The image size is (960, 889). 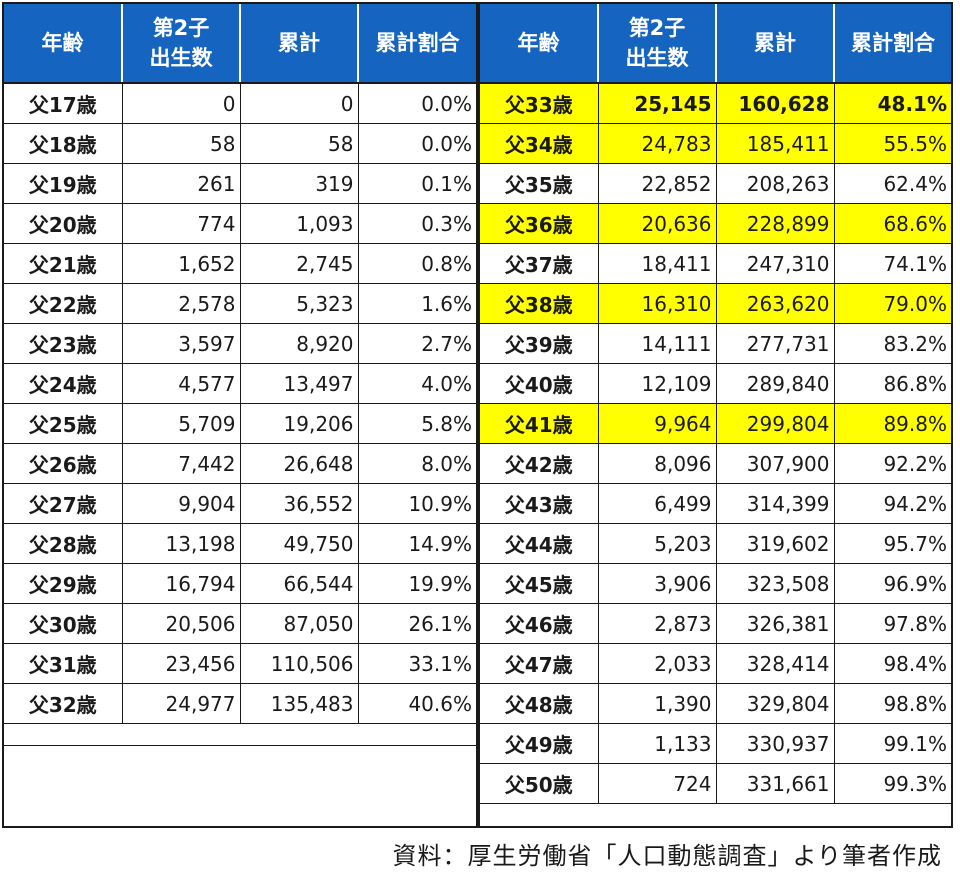 What do you see at coordinates (417, 103) in the screenshot?
I see `ratio-cell: 0.0%` at bounding box center [417, 103].